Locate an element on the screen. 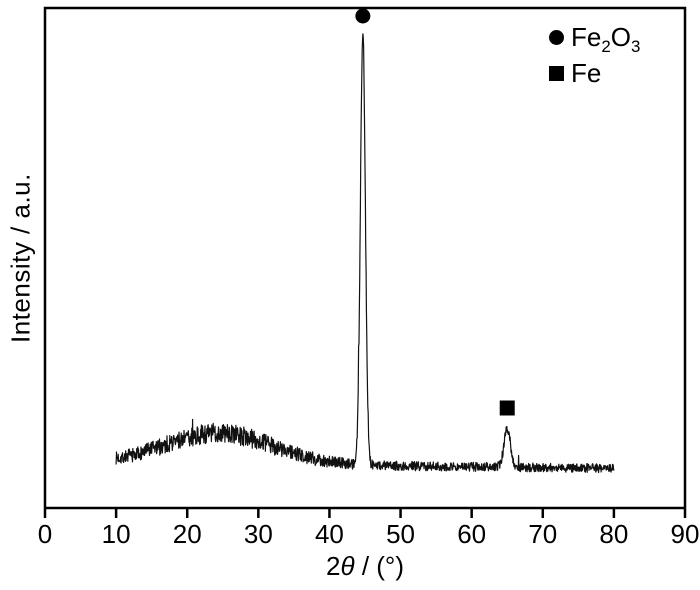 The height and width of the screenshot is (590, 700). fe-peak-marker-icon is located at coordinates (507, 408).